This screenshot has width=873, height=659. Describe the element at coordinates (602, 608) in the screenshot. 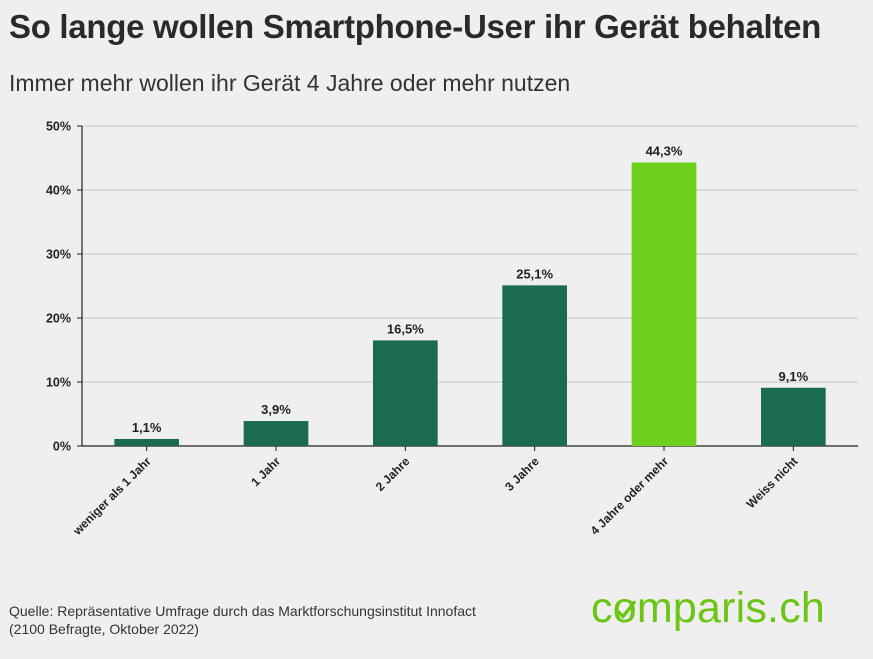

I see `logo-text-start: c` at that location.